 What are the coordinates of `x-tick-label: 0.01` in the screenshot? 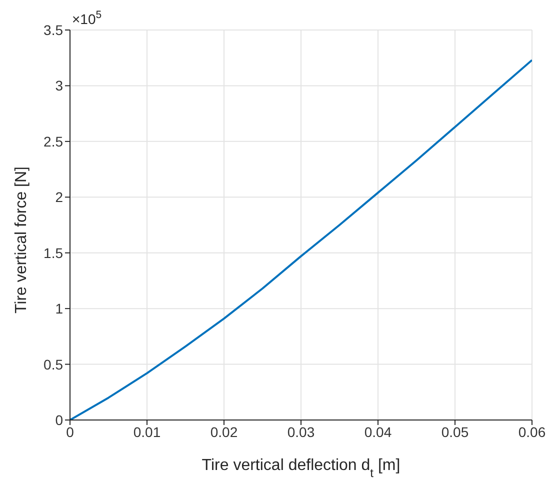 It's located at (147, 432).